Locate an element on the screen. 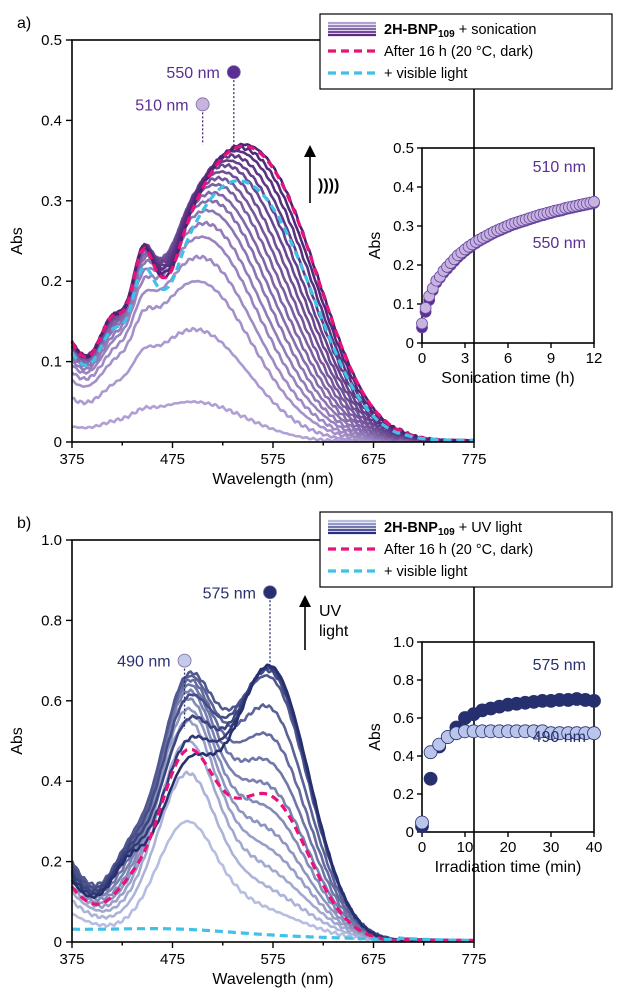 The image size is (617, 998). y-tick-label: 0.5 is located at coordinates (51, 40).